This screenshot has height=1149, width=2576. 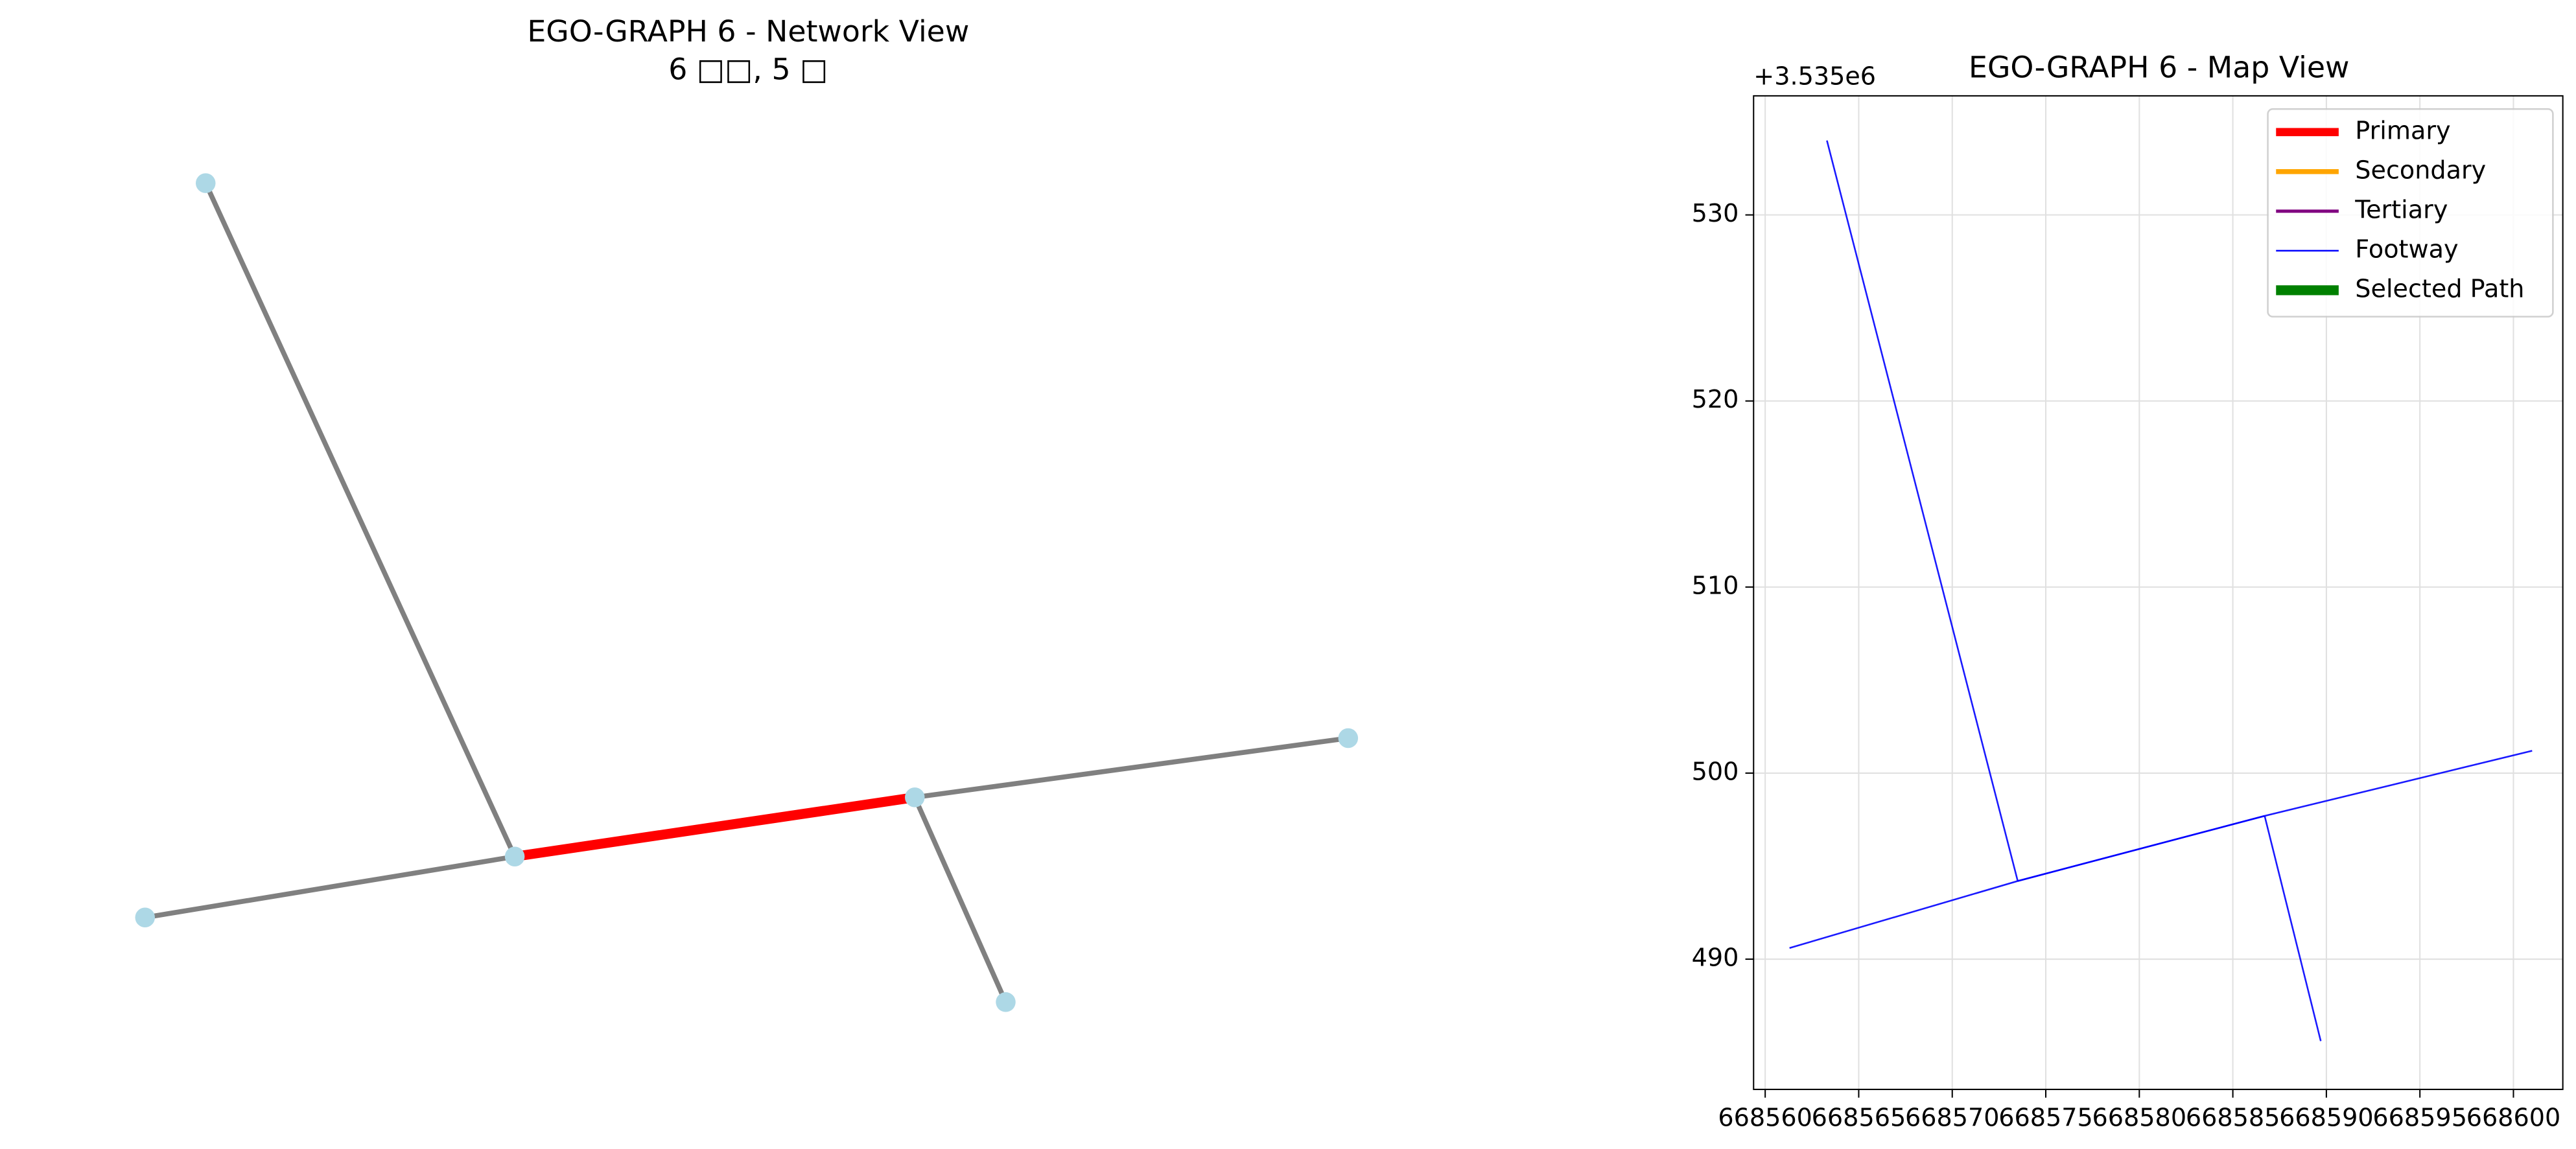 What do you see at coordinates (2159, 68) in the screenshot?
I see `chart-title: EGO-GRAPH 6 - Map View` at bounding box center [2159, 68].